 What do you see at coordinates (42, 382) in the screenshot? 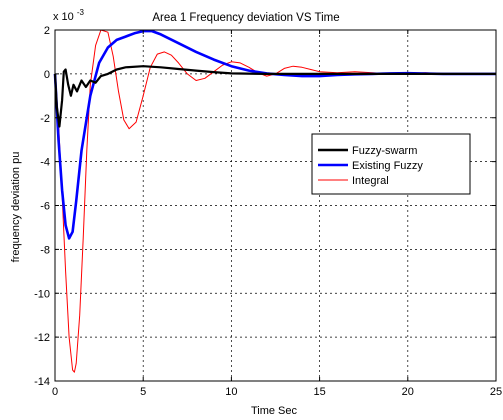
I see `y-tick-label: -14` at bounding box center [42, 382].